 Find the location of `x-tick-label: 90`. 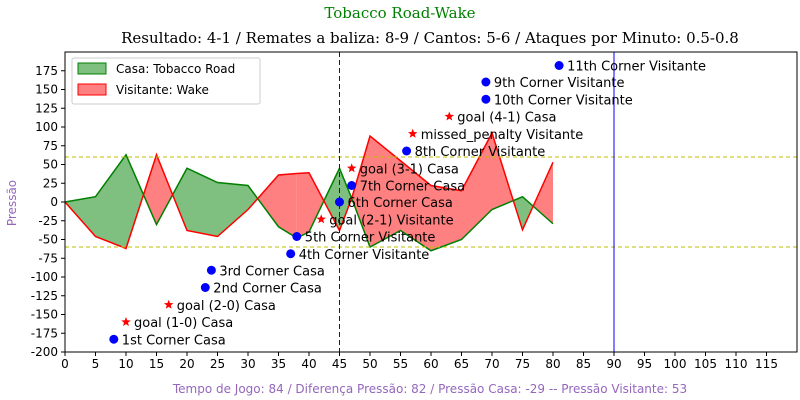

x-tick-label: 90 is located at coordinates (613, 364).